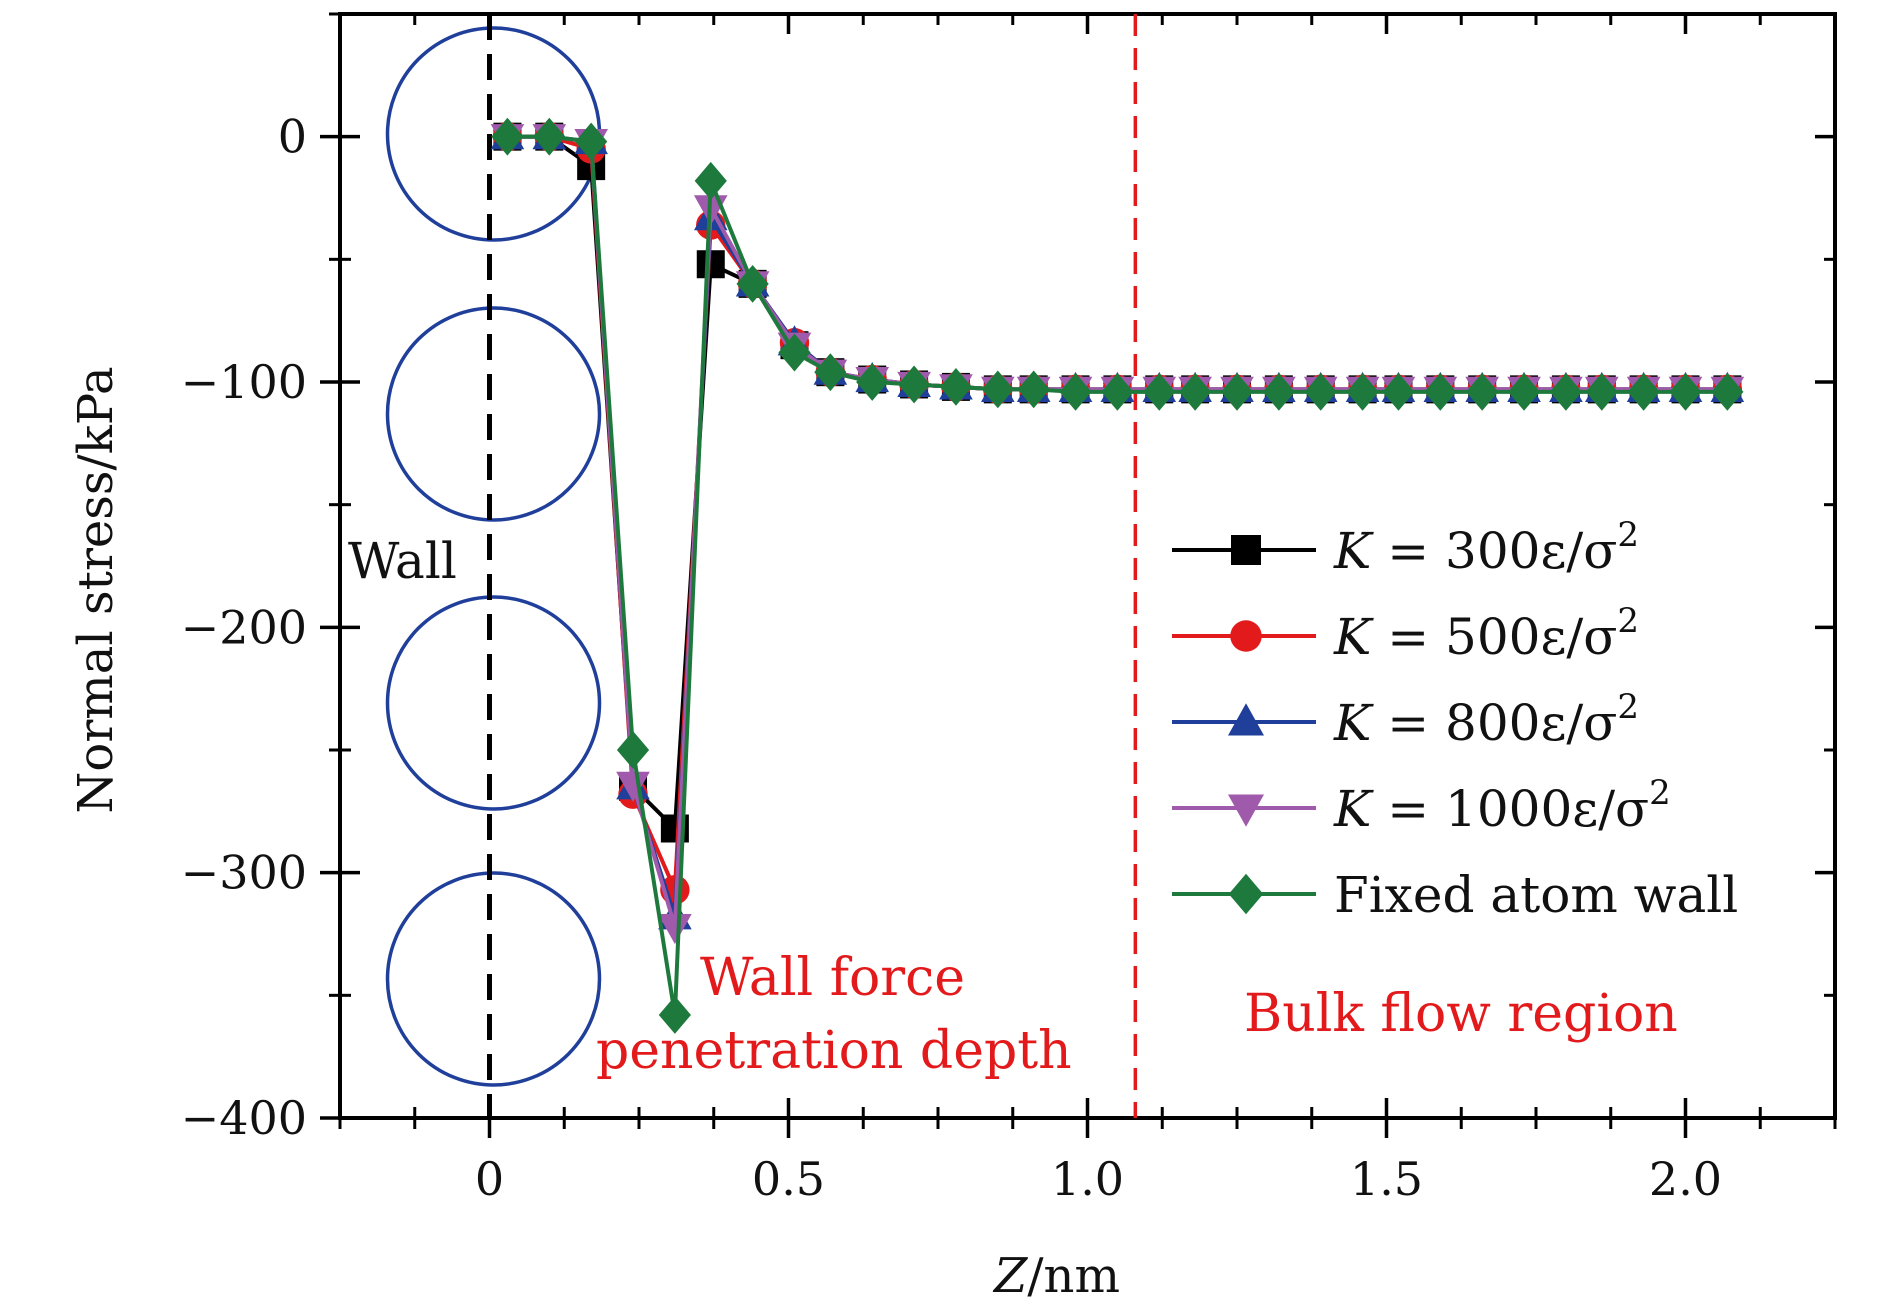 This screenshot has width=1890, height=1312. I want to click on y-tick-label: −200, so click(244, 627).